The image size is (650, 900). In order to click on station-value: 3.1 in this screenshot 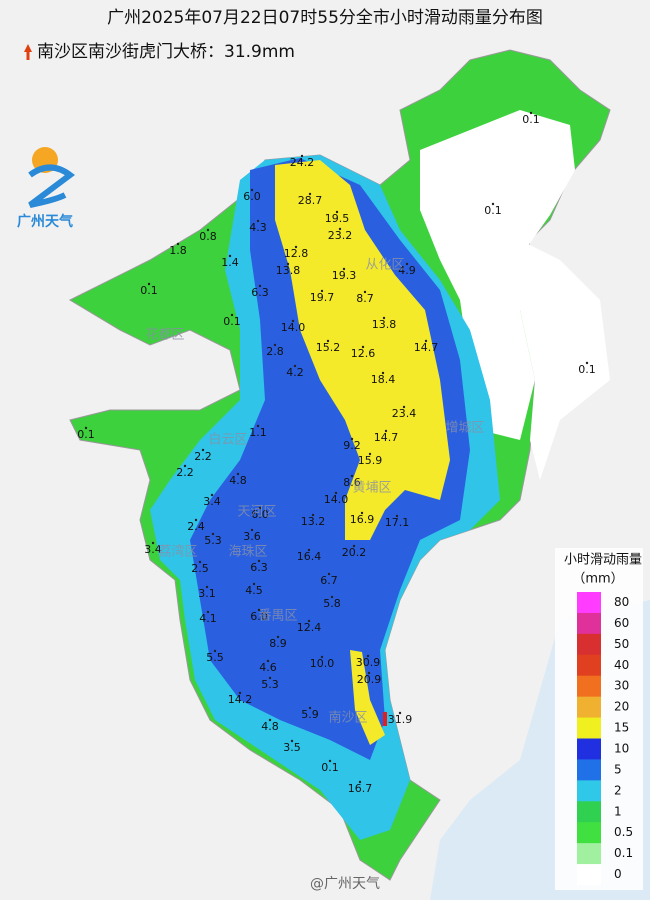, I will do `click(207, 593)`.